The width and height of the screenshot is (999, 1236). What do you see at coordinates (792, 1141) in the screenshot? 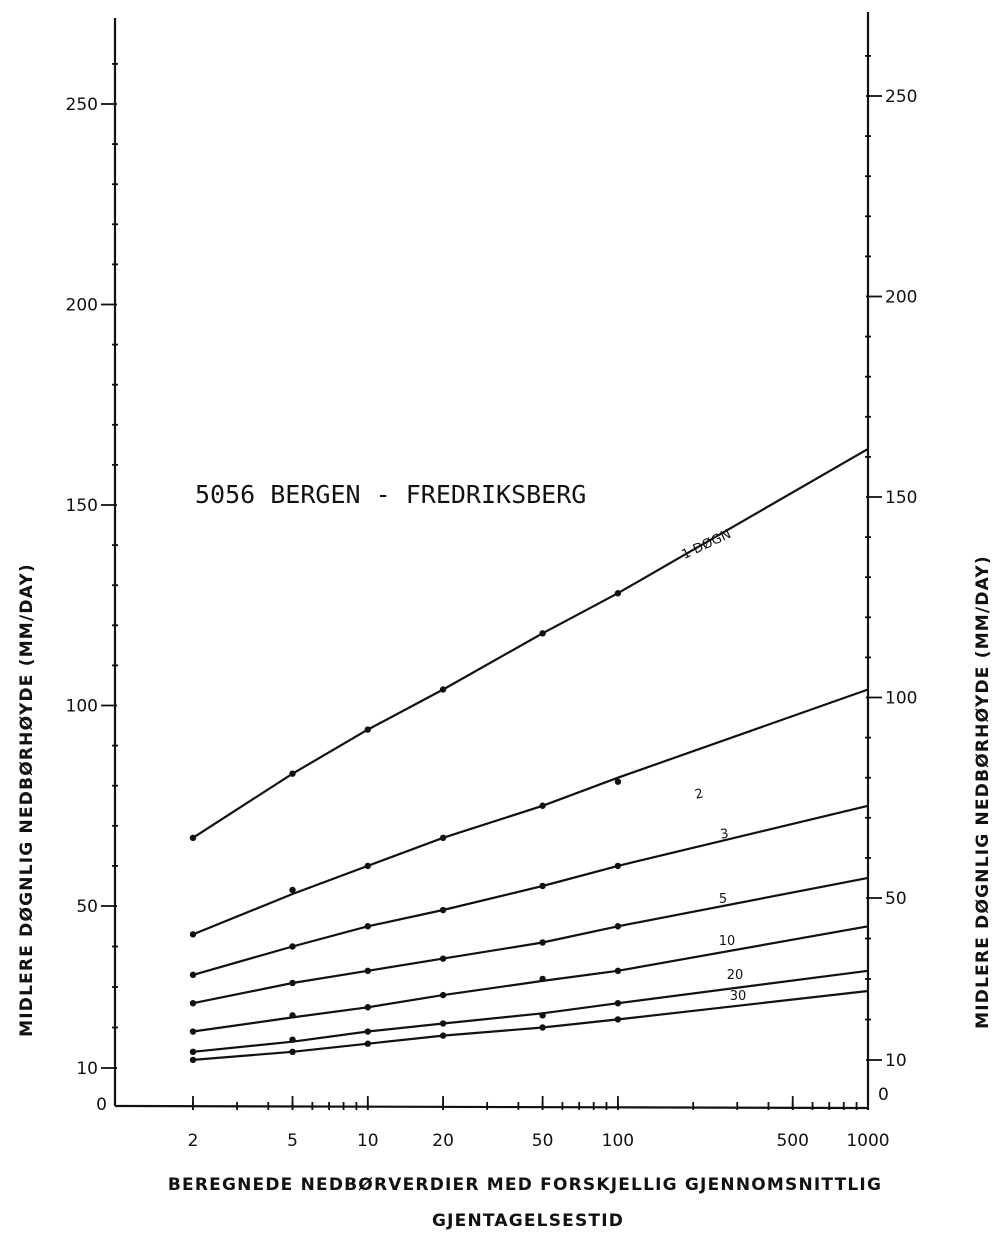
I see `x-tick-label: 500` at bounding box center [792, 1141].